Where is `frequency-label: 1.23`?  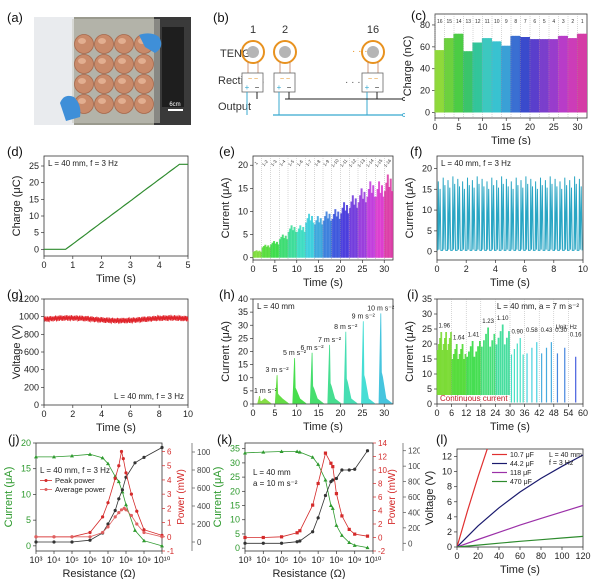 frequency-label: 1.23 is located at coordinates (488, 322).